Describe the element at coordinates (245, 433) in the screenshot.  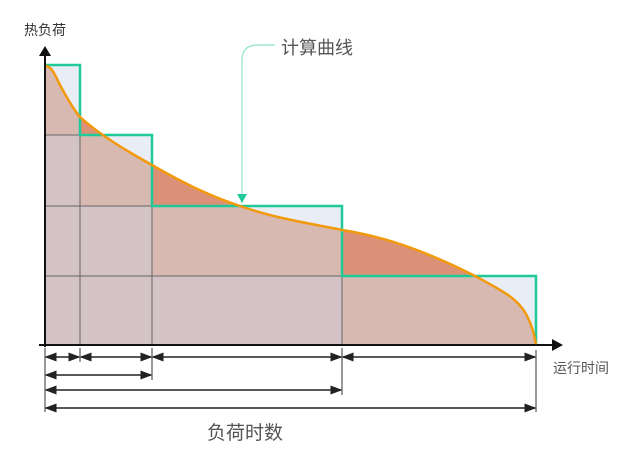
I see `duration-label: 负荷时数` at that location.